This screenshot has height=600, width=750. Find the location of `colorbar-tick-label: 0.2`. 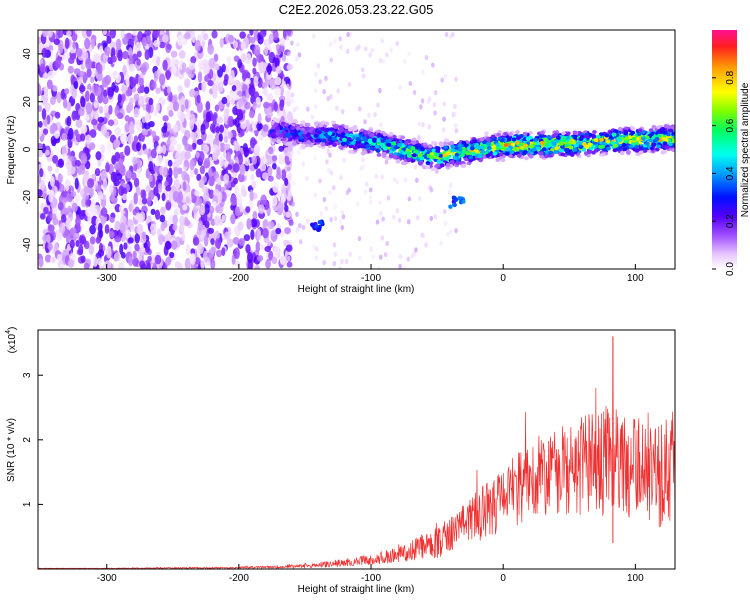

colorbar-tick-label: 0.2 is located at coordinates (730, 221).